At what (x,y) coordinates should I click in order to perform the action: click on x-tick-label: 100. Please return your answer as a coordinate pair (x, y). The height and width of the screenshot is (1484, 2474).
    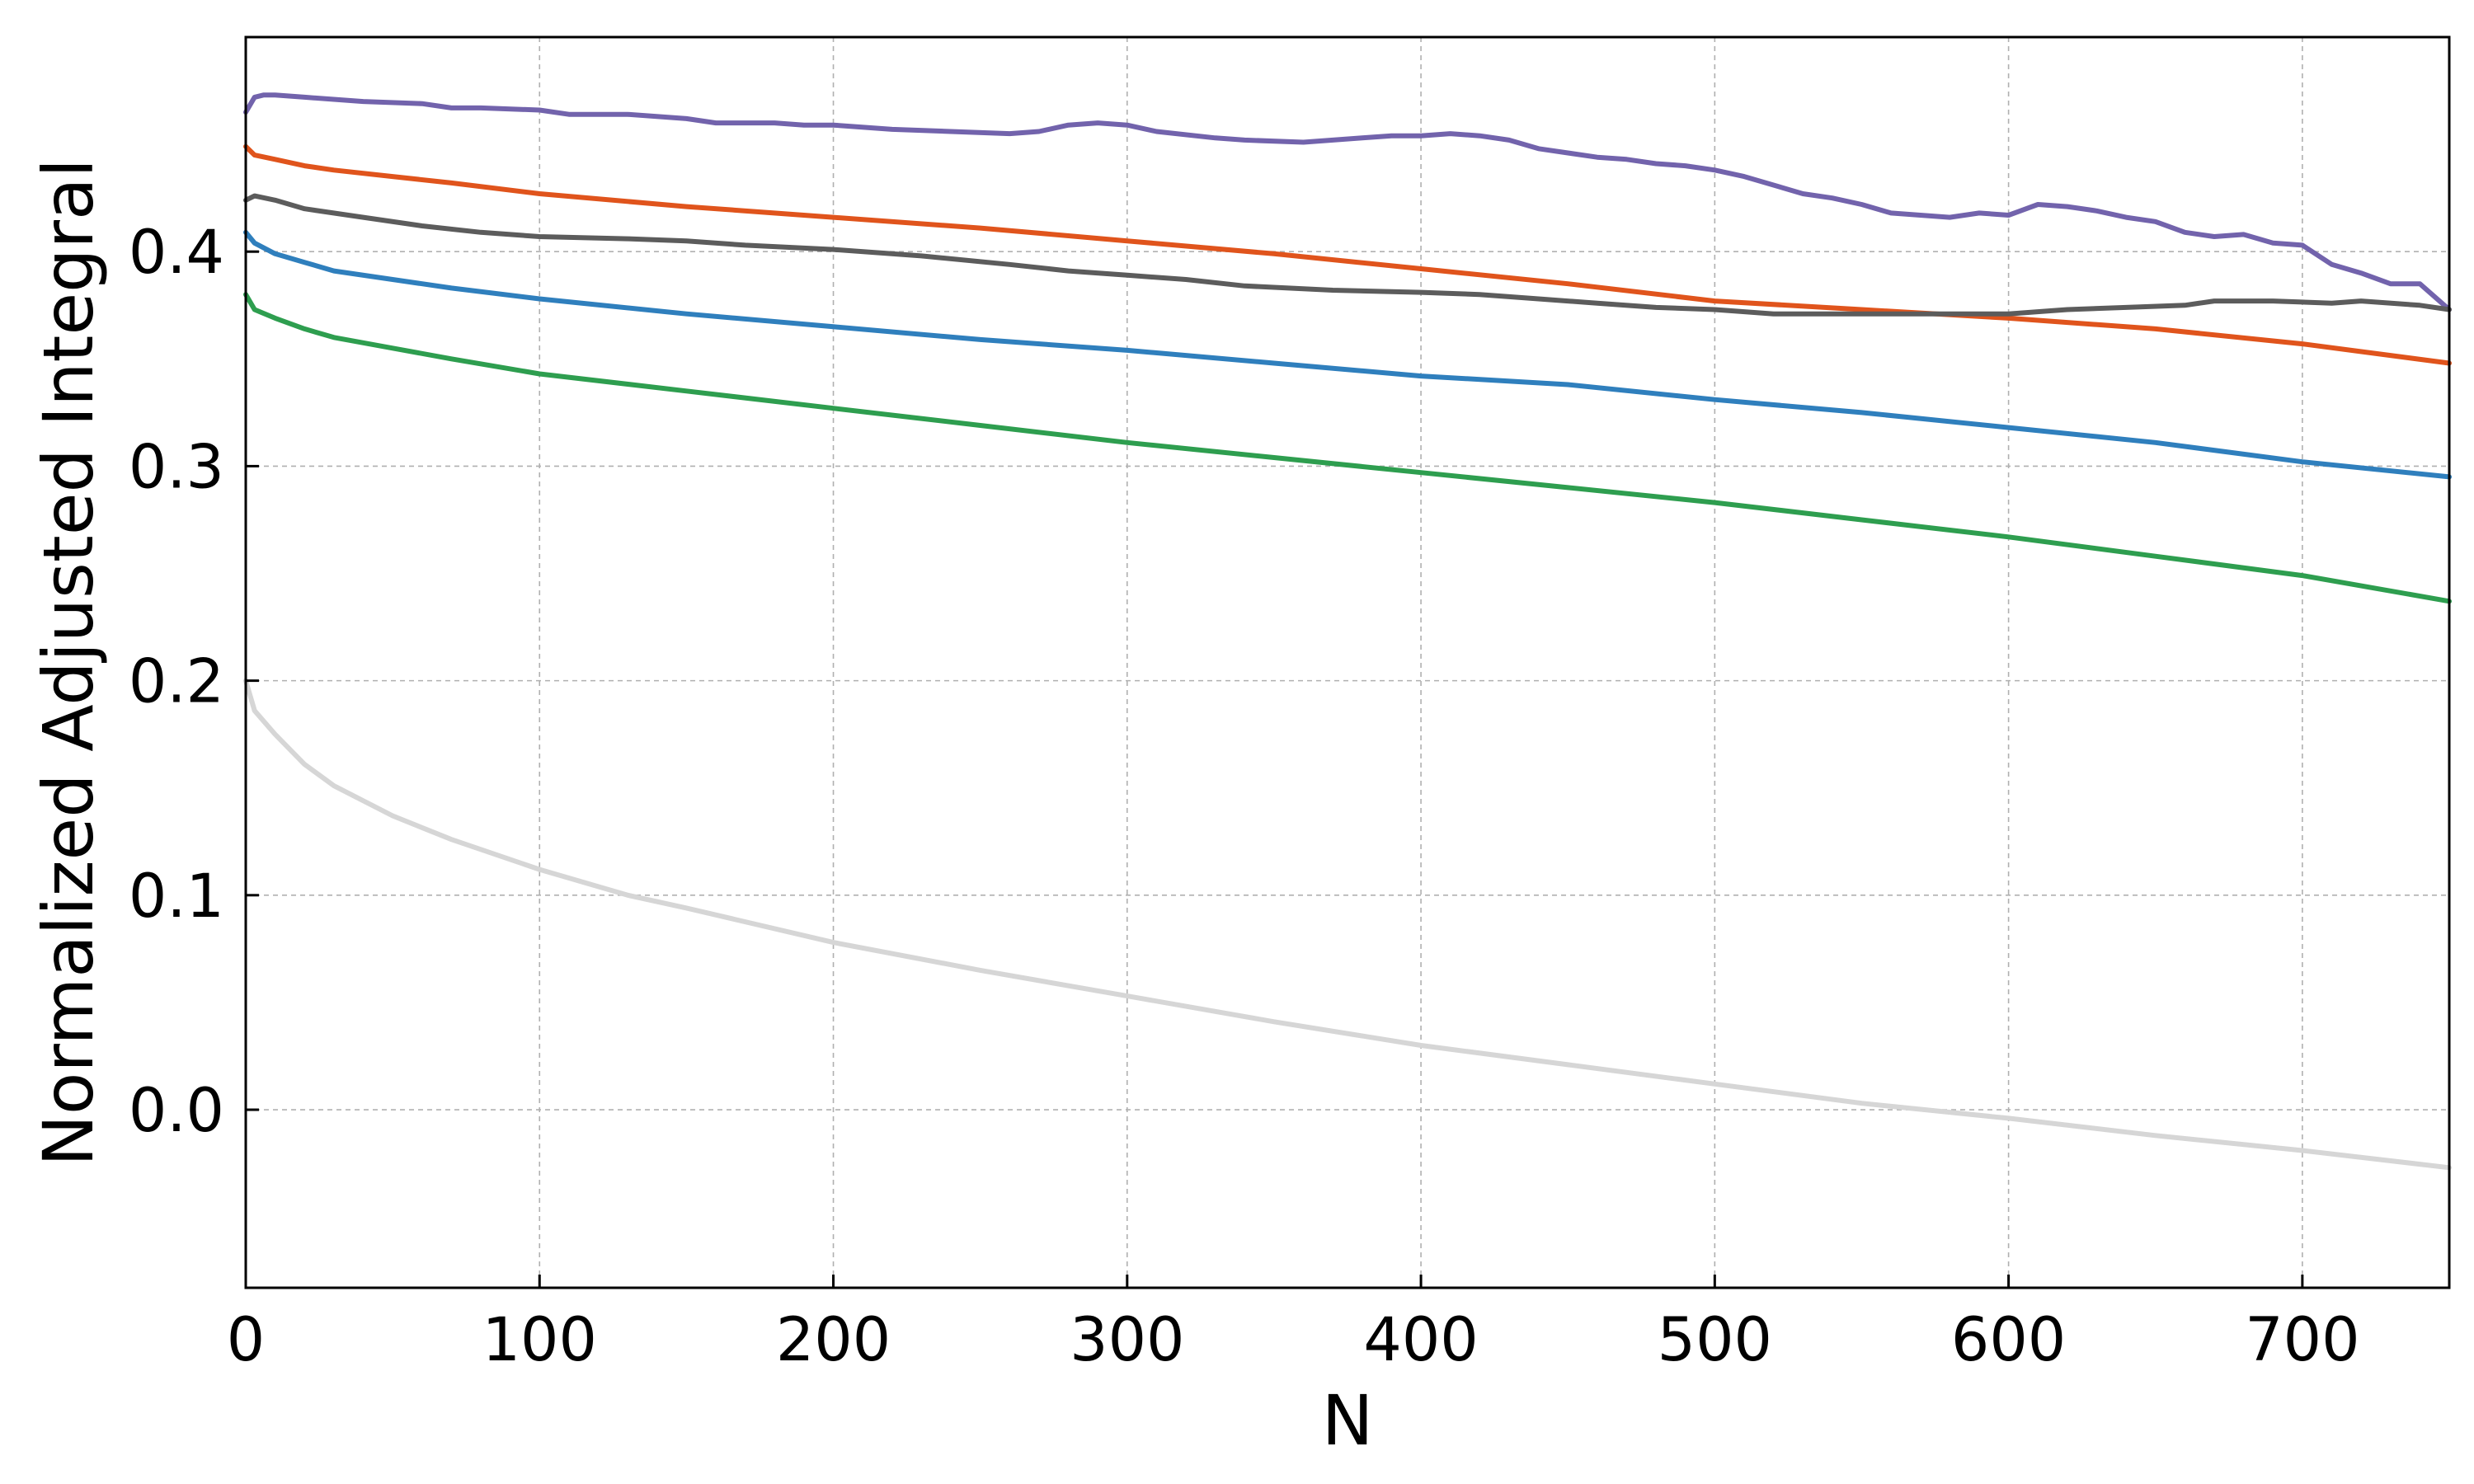
    Looking at the image, I should click on (539, 1340).